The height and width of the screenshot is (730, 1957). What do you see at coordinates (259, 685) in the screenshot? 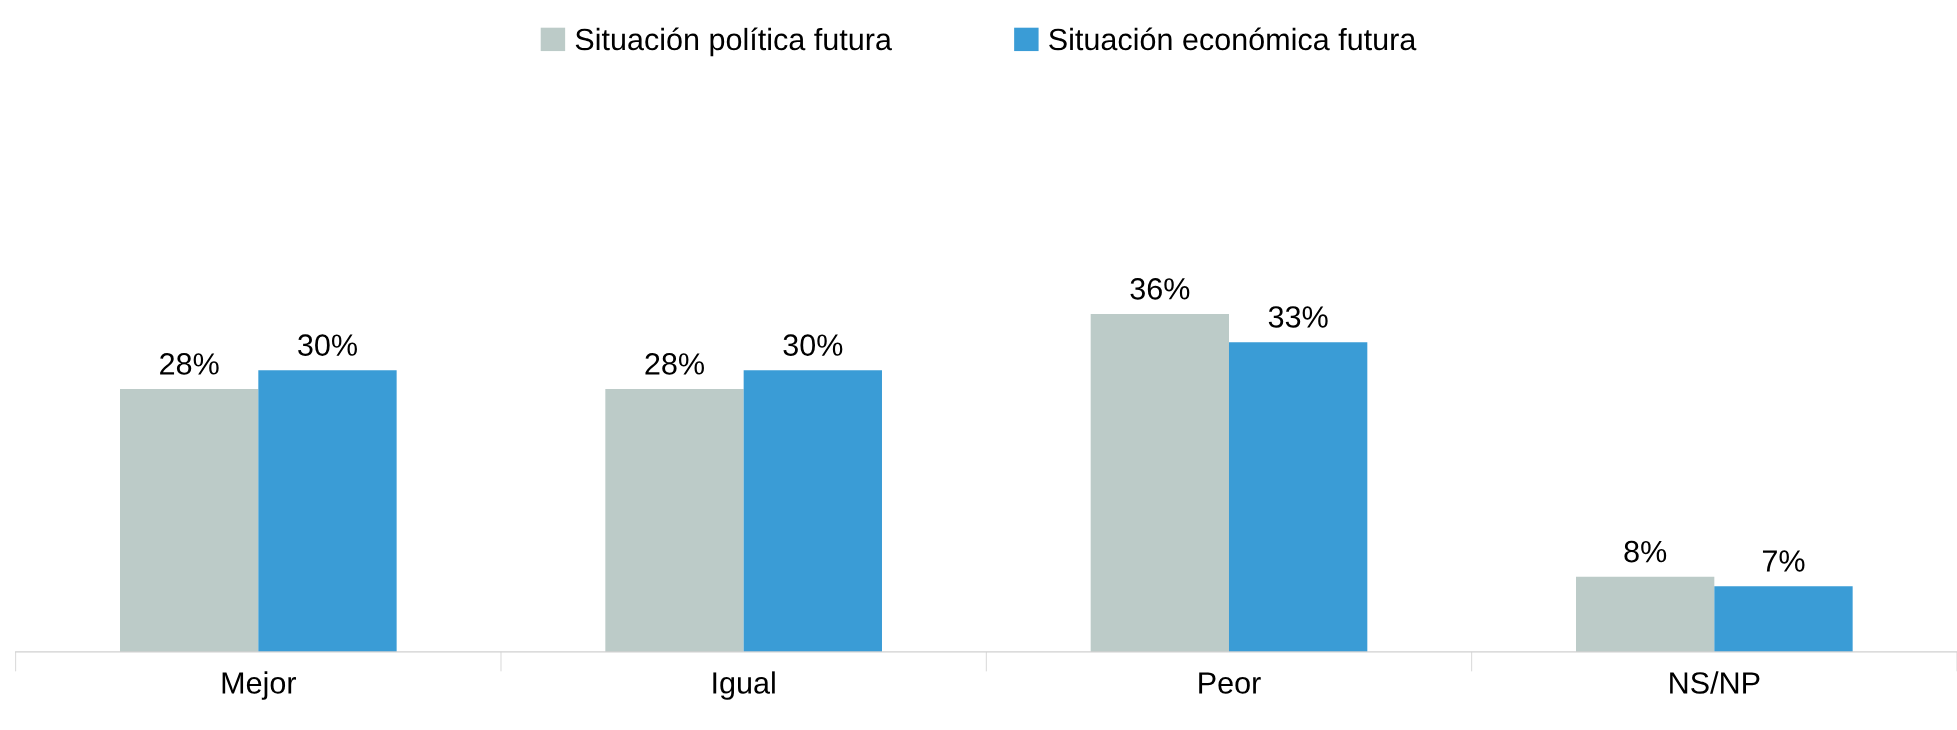
I see `x-tick-label: Mejor` at bounding box center [259, 685].